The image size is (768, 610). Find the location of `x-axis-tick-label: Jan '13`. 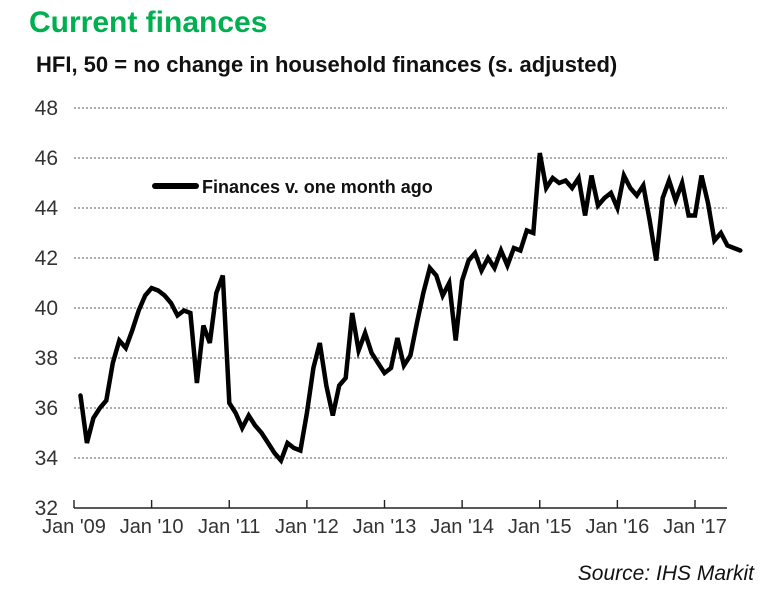

x-axis-tick-label: Jan '13 is located at coordinates (385, 527).